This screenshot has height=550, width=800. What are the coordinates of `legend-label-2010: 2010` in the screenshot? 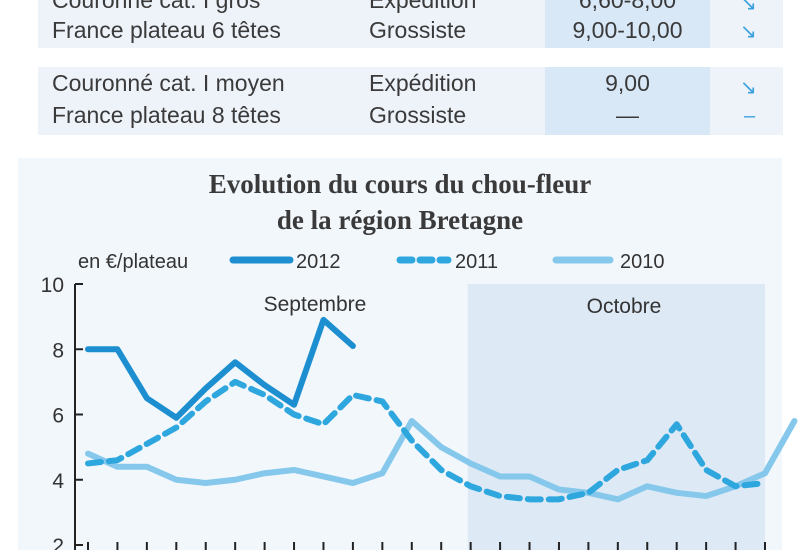 It's located at (642, 262).